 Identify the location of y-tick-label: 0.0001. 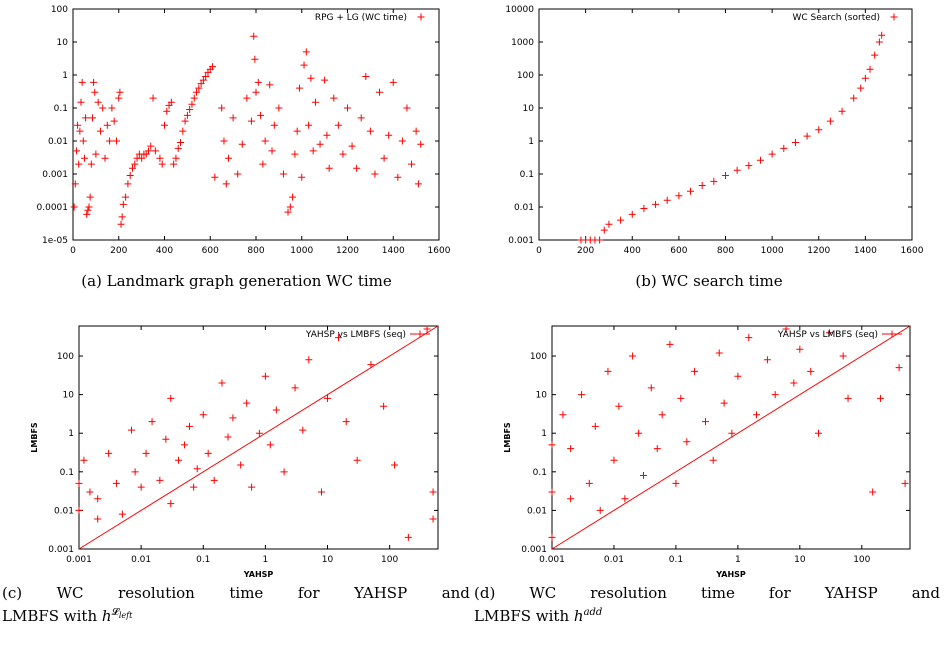
(53, 208).